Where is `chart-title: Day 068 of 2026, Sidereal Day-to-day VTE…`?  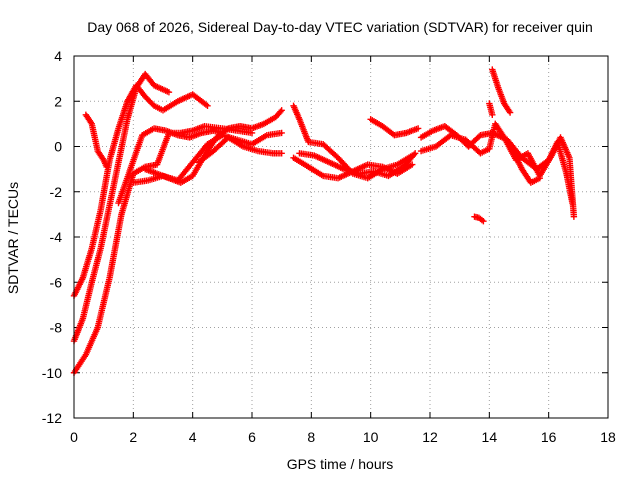
chart-title: Day 068 of 2026, Sidereal Day-to-day VTE… is located at coordinates (340, 27).